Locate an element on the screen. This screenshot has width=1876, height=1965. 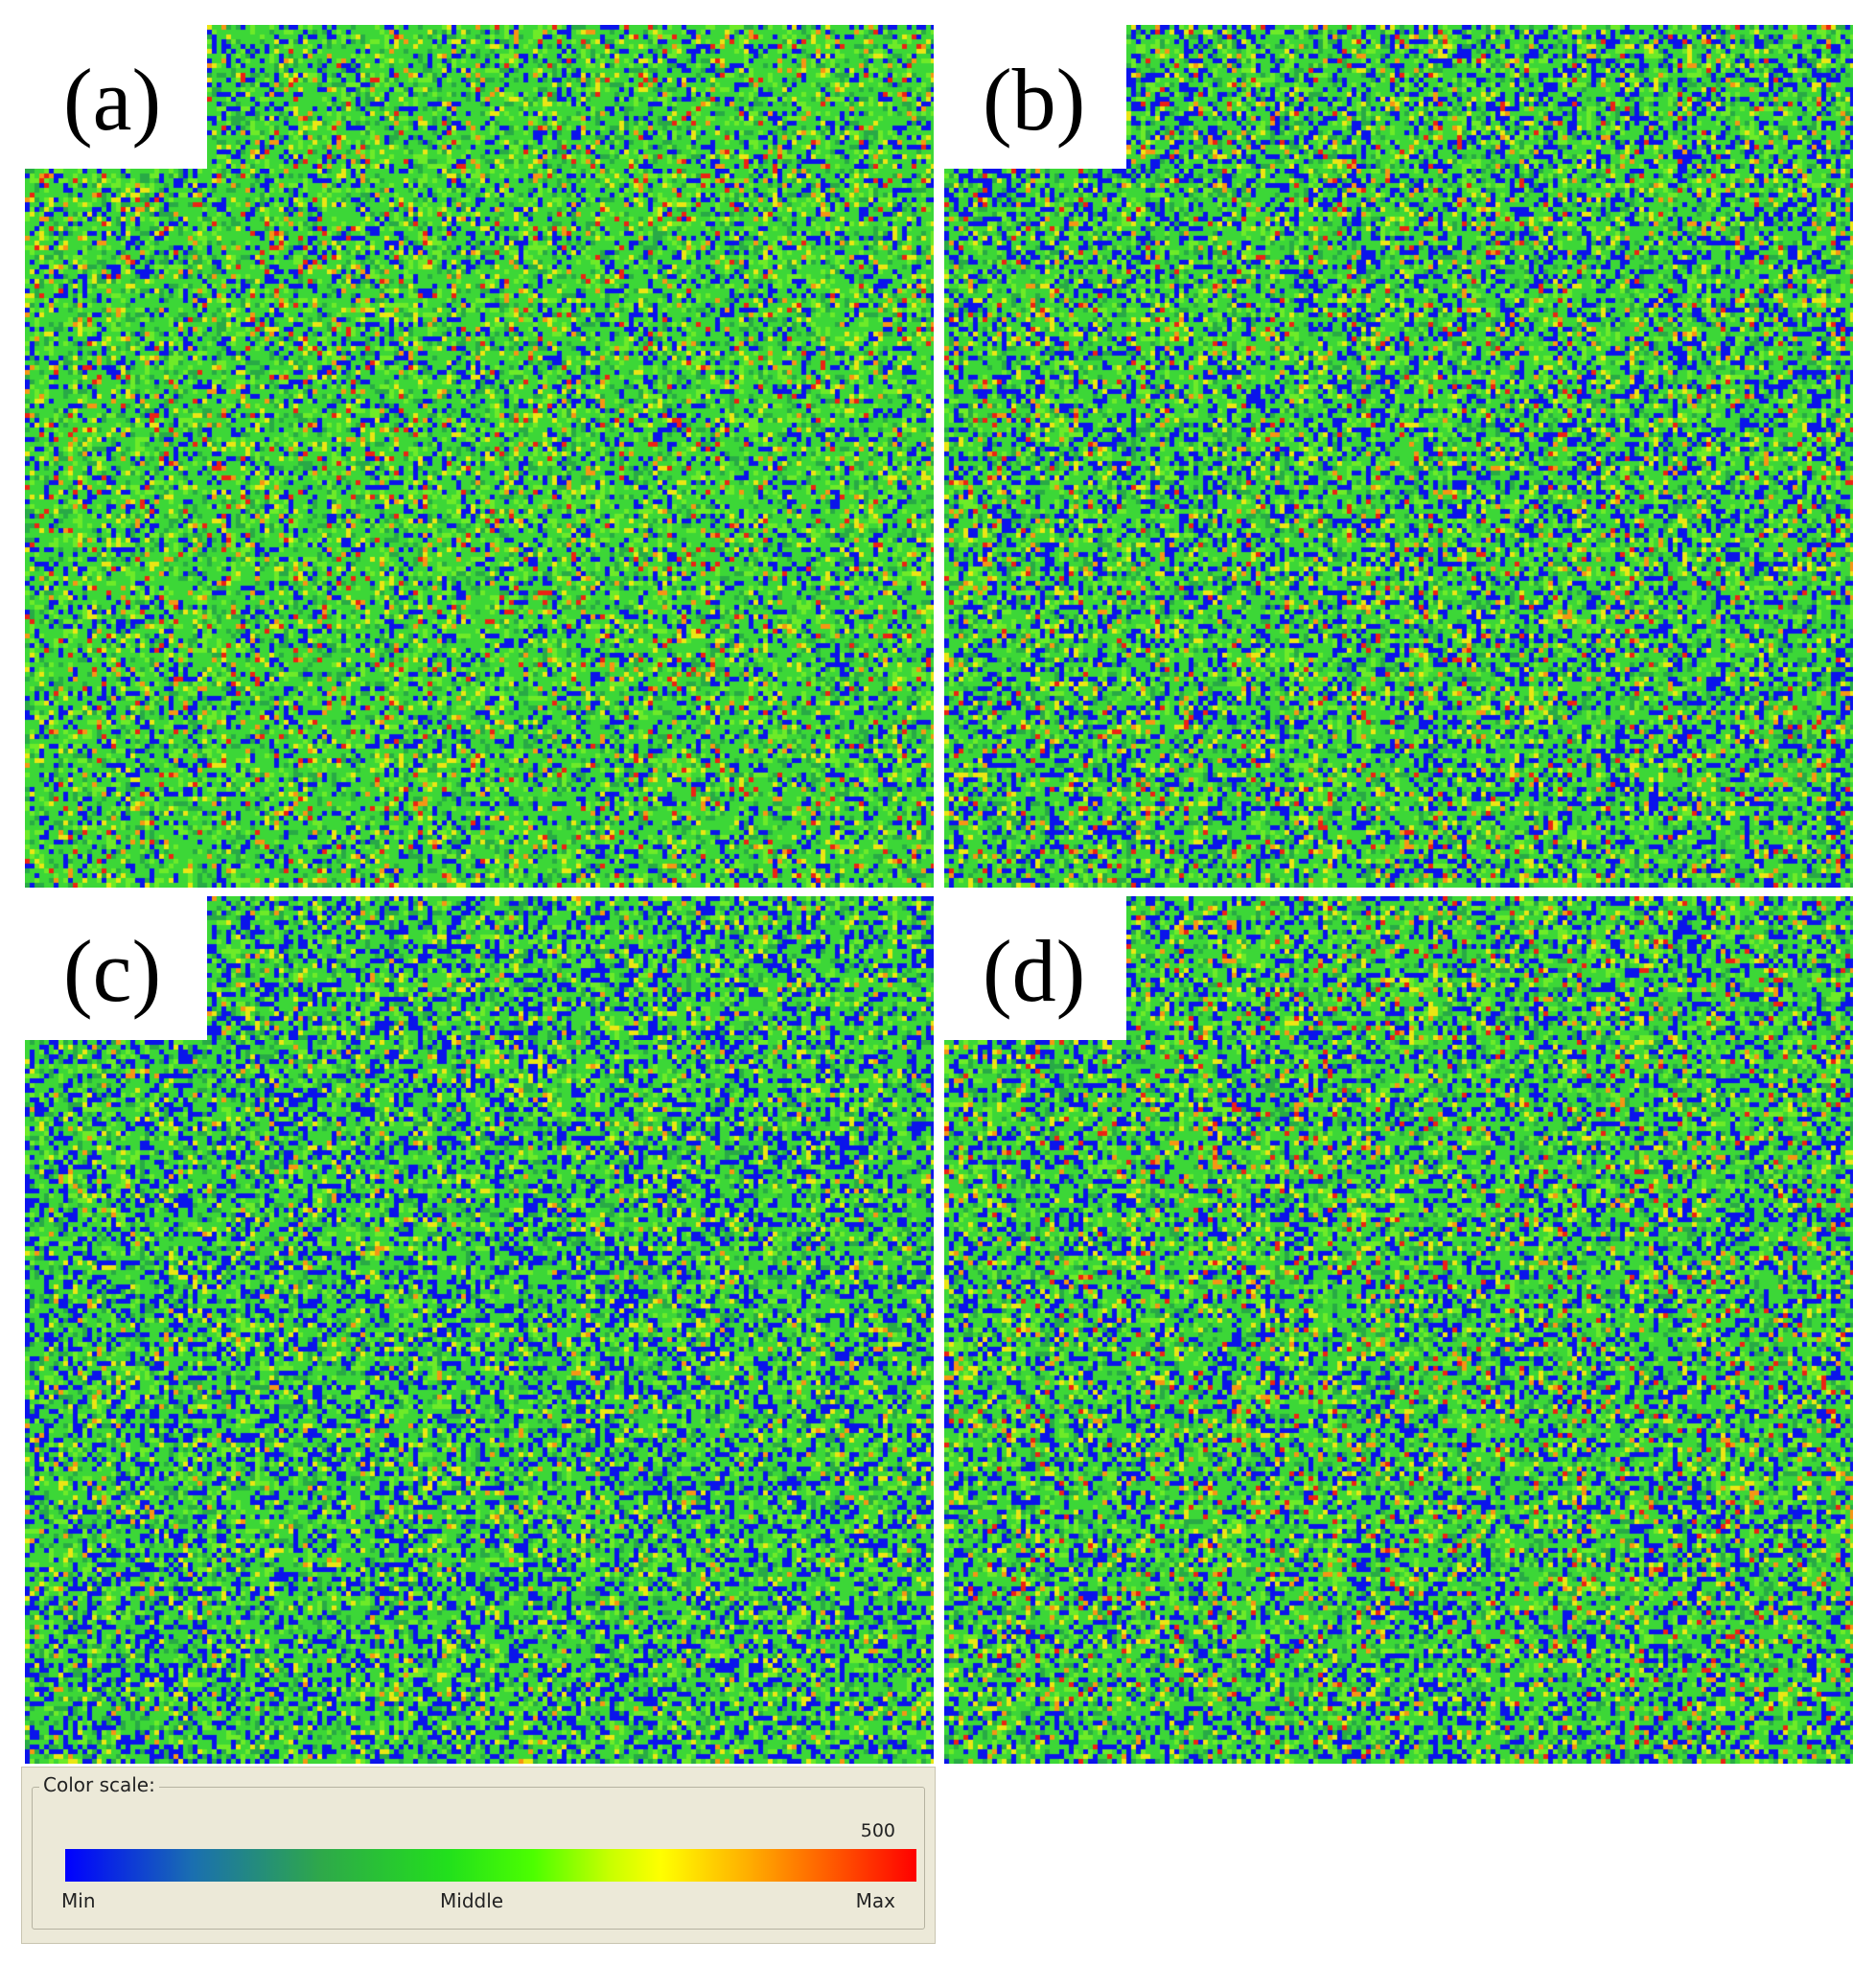
color-scale-title: Color scale: is located at coordinates (99, 1785).